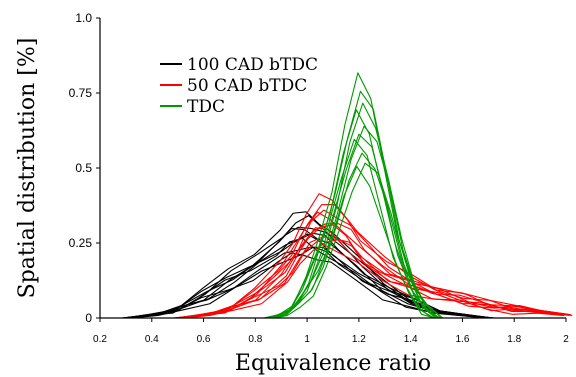 The width and height of the screenshot is (576, 377). Describe the element at coordinates (88, 318) in the screenshot. I see `y-tick-label-0: 0` at that location.